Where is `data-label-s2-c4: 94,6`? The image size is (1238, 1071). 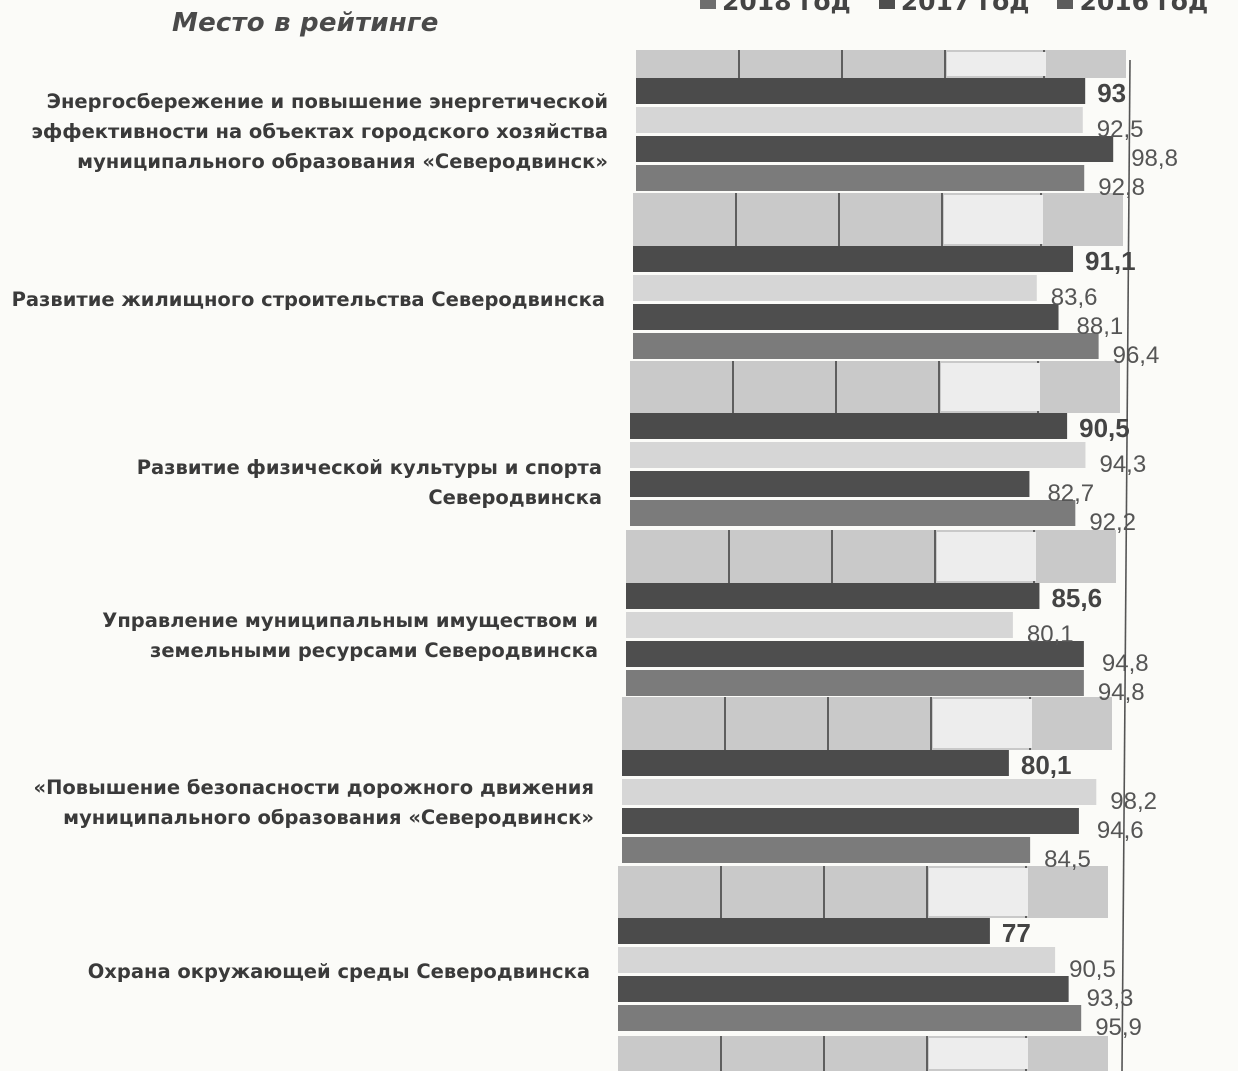
data-label-s2-c4: 94,6 is located at coordinates (1120, 830).